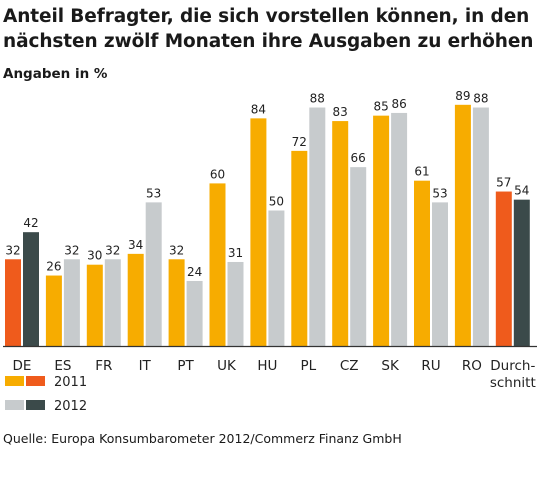  I want to click on category-label-uk: UK, so click(227, 366).